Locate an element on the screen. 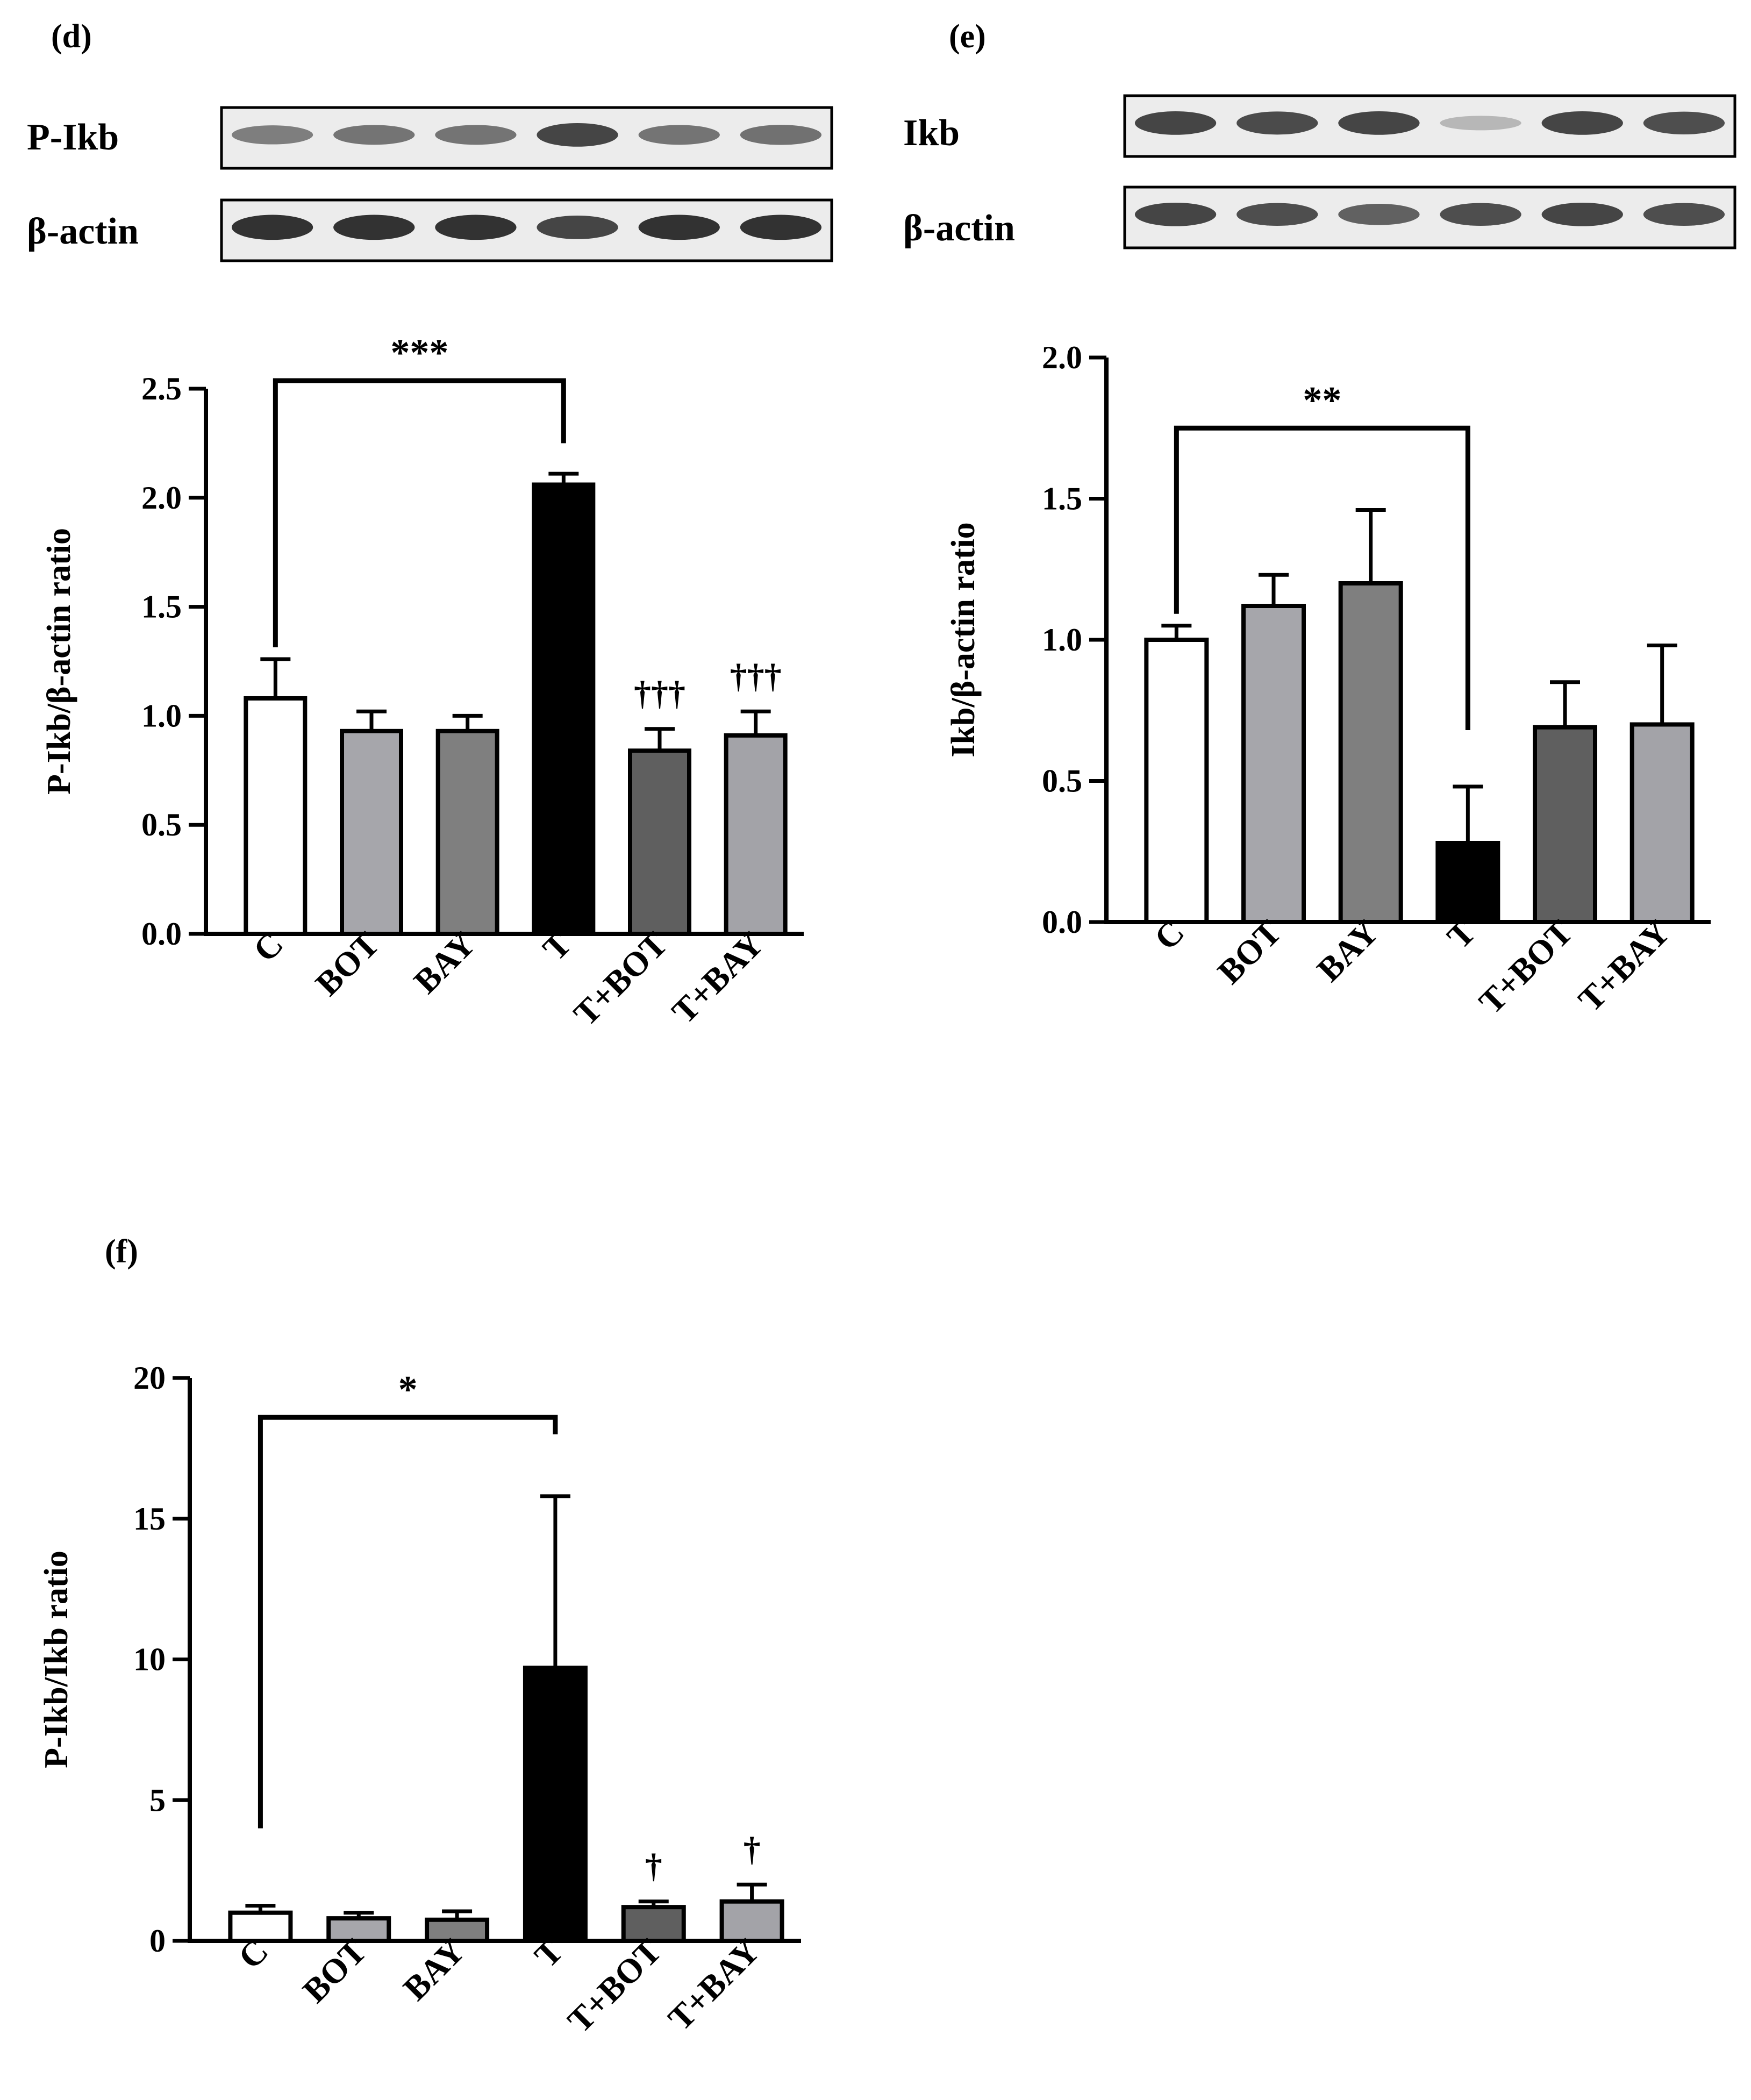 This screenshot has width=1751, height=2100. blot-row-label: Ikb is located at coordinates (931, 133).